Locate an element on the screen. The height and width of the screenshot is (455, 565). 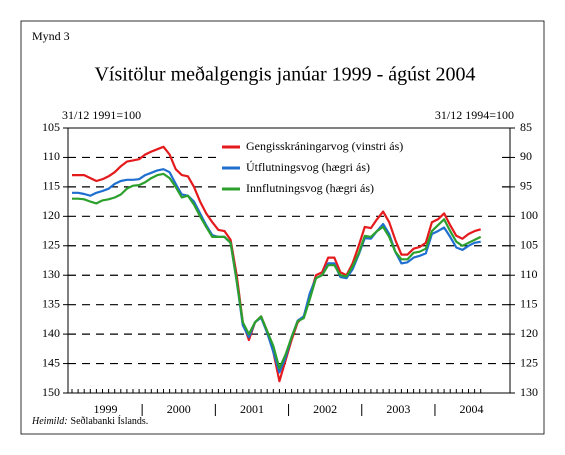
y2-tick-label: 105 is located at coordinates (529, 245).